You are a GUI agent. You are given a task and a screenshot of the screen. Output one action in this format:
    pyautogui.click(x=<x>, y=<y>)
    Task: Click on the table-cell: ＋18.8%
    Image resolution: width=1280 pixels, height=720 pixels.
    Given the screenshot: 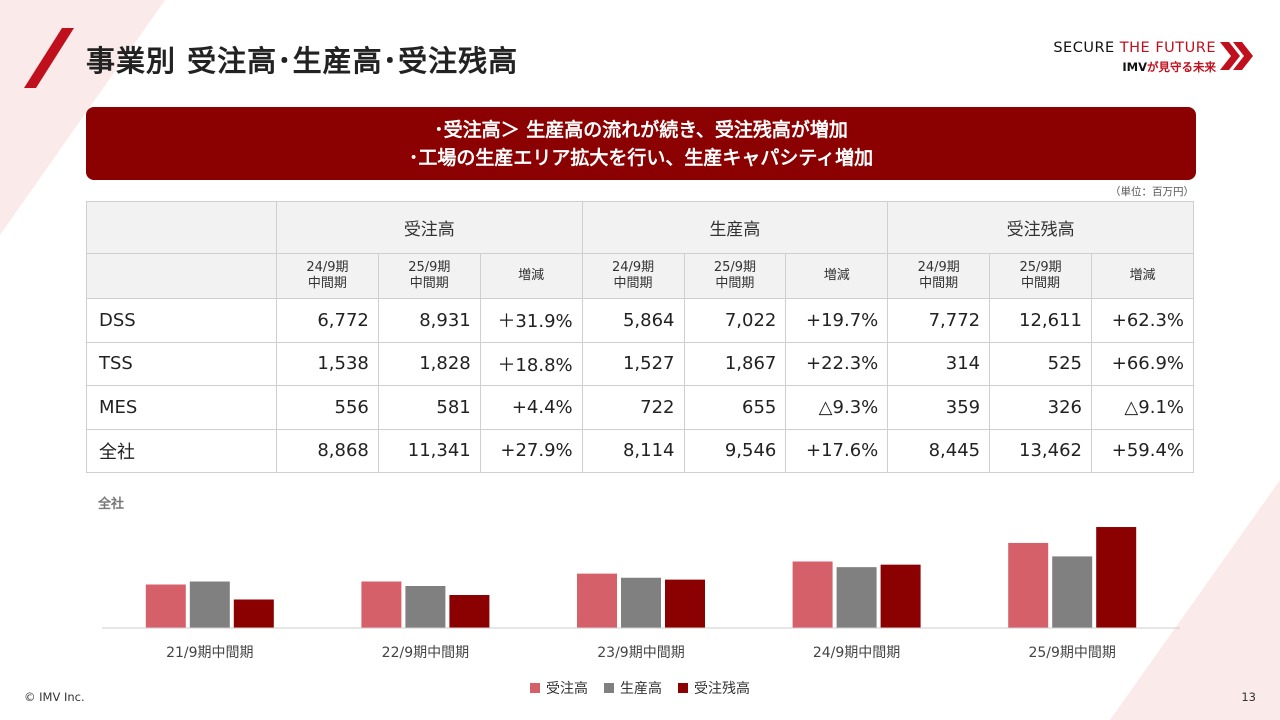 What is the action you would take?
    pyautogui.click(x=531, y=363)
    